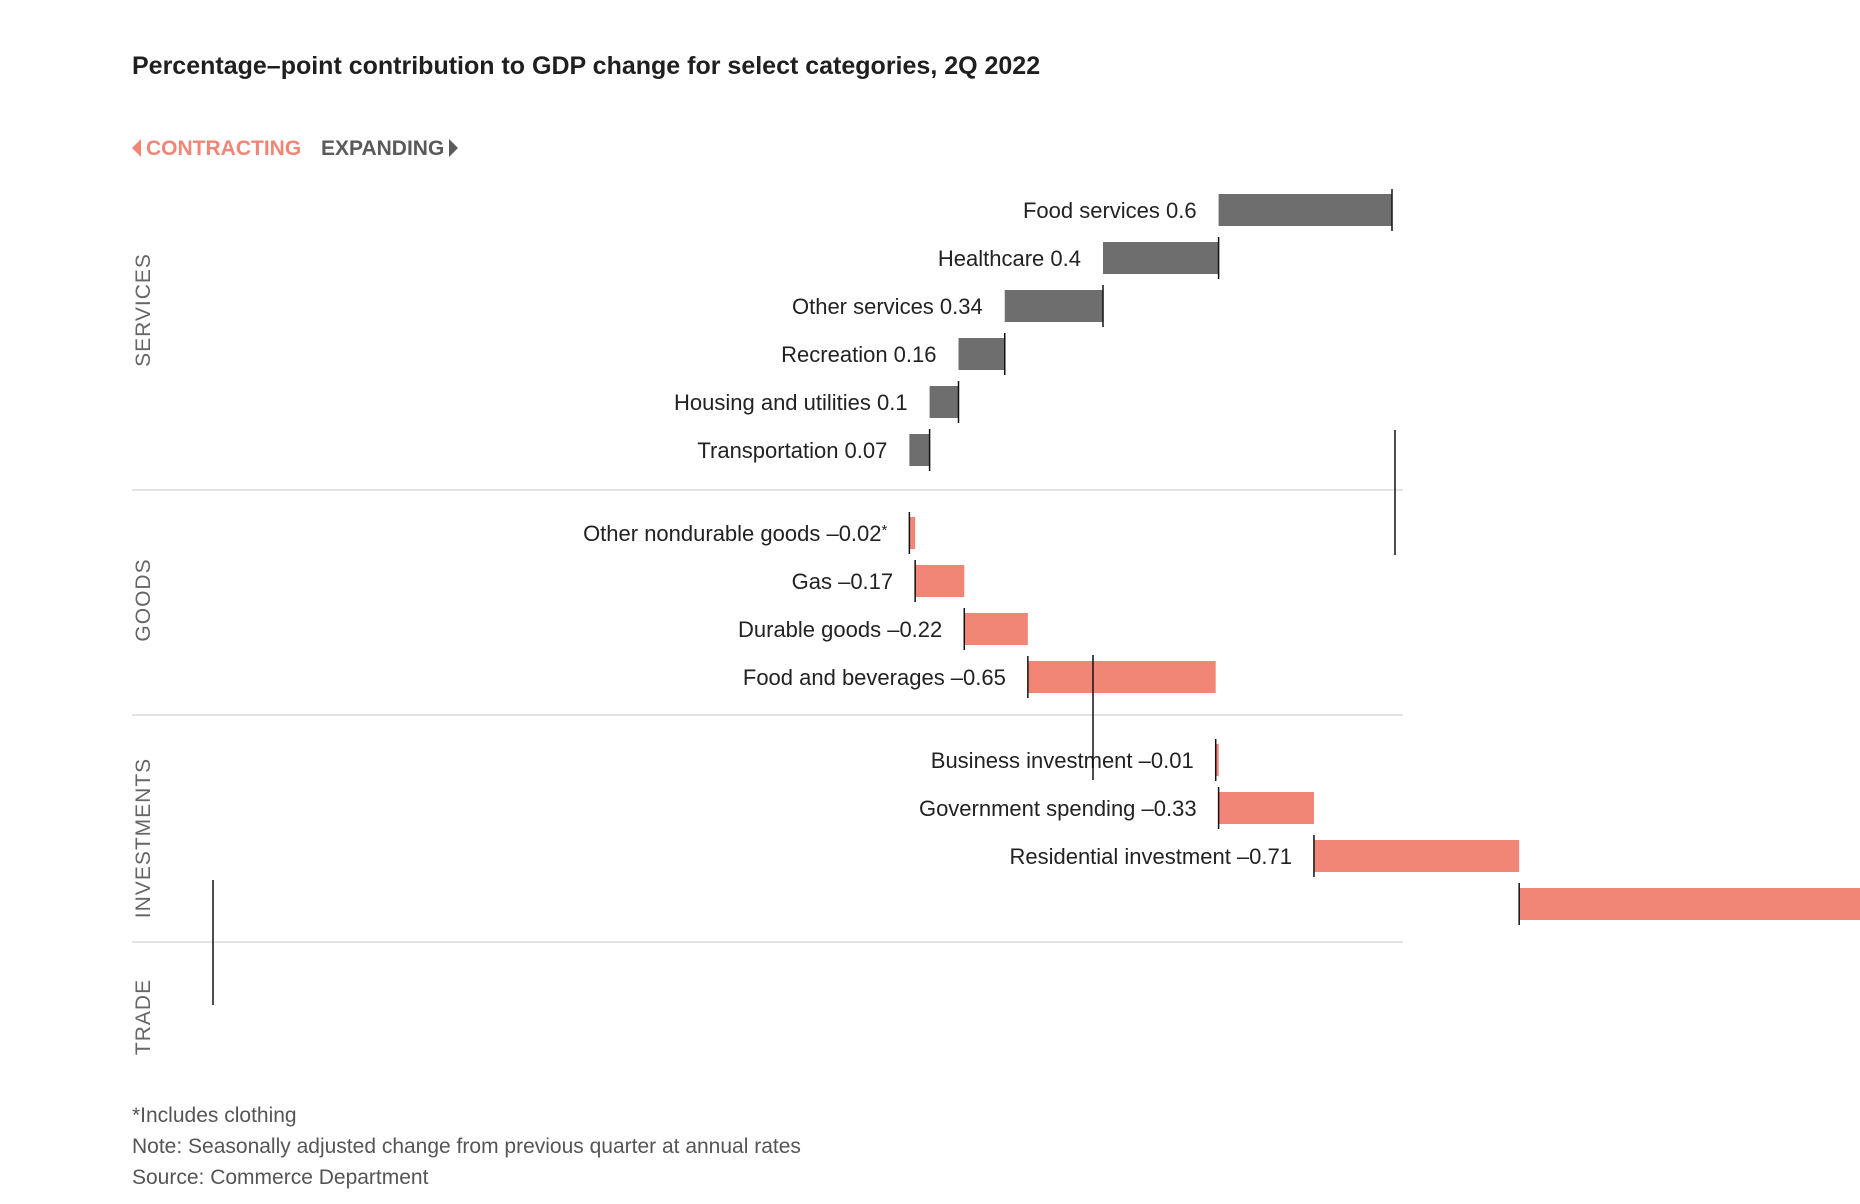 Image resolution: width=1860 pixels, height=1204 pixels. Describe the element at coordinates (996, 629) in the screenshot. I see `bar-durable-goods` at that location.